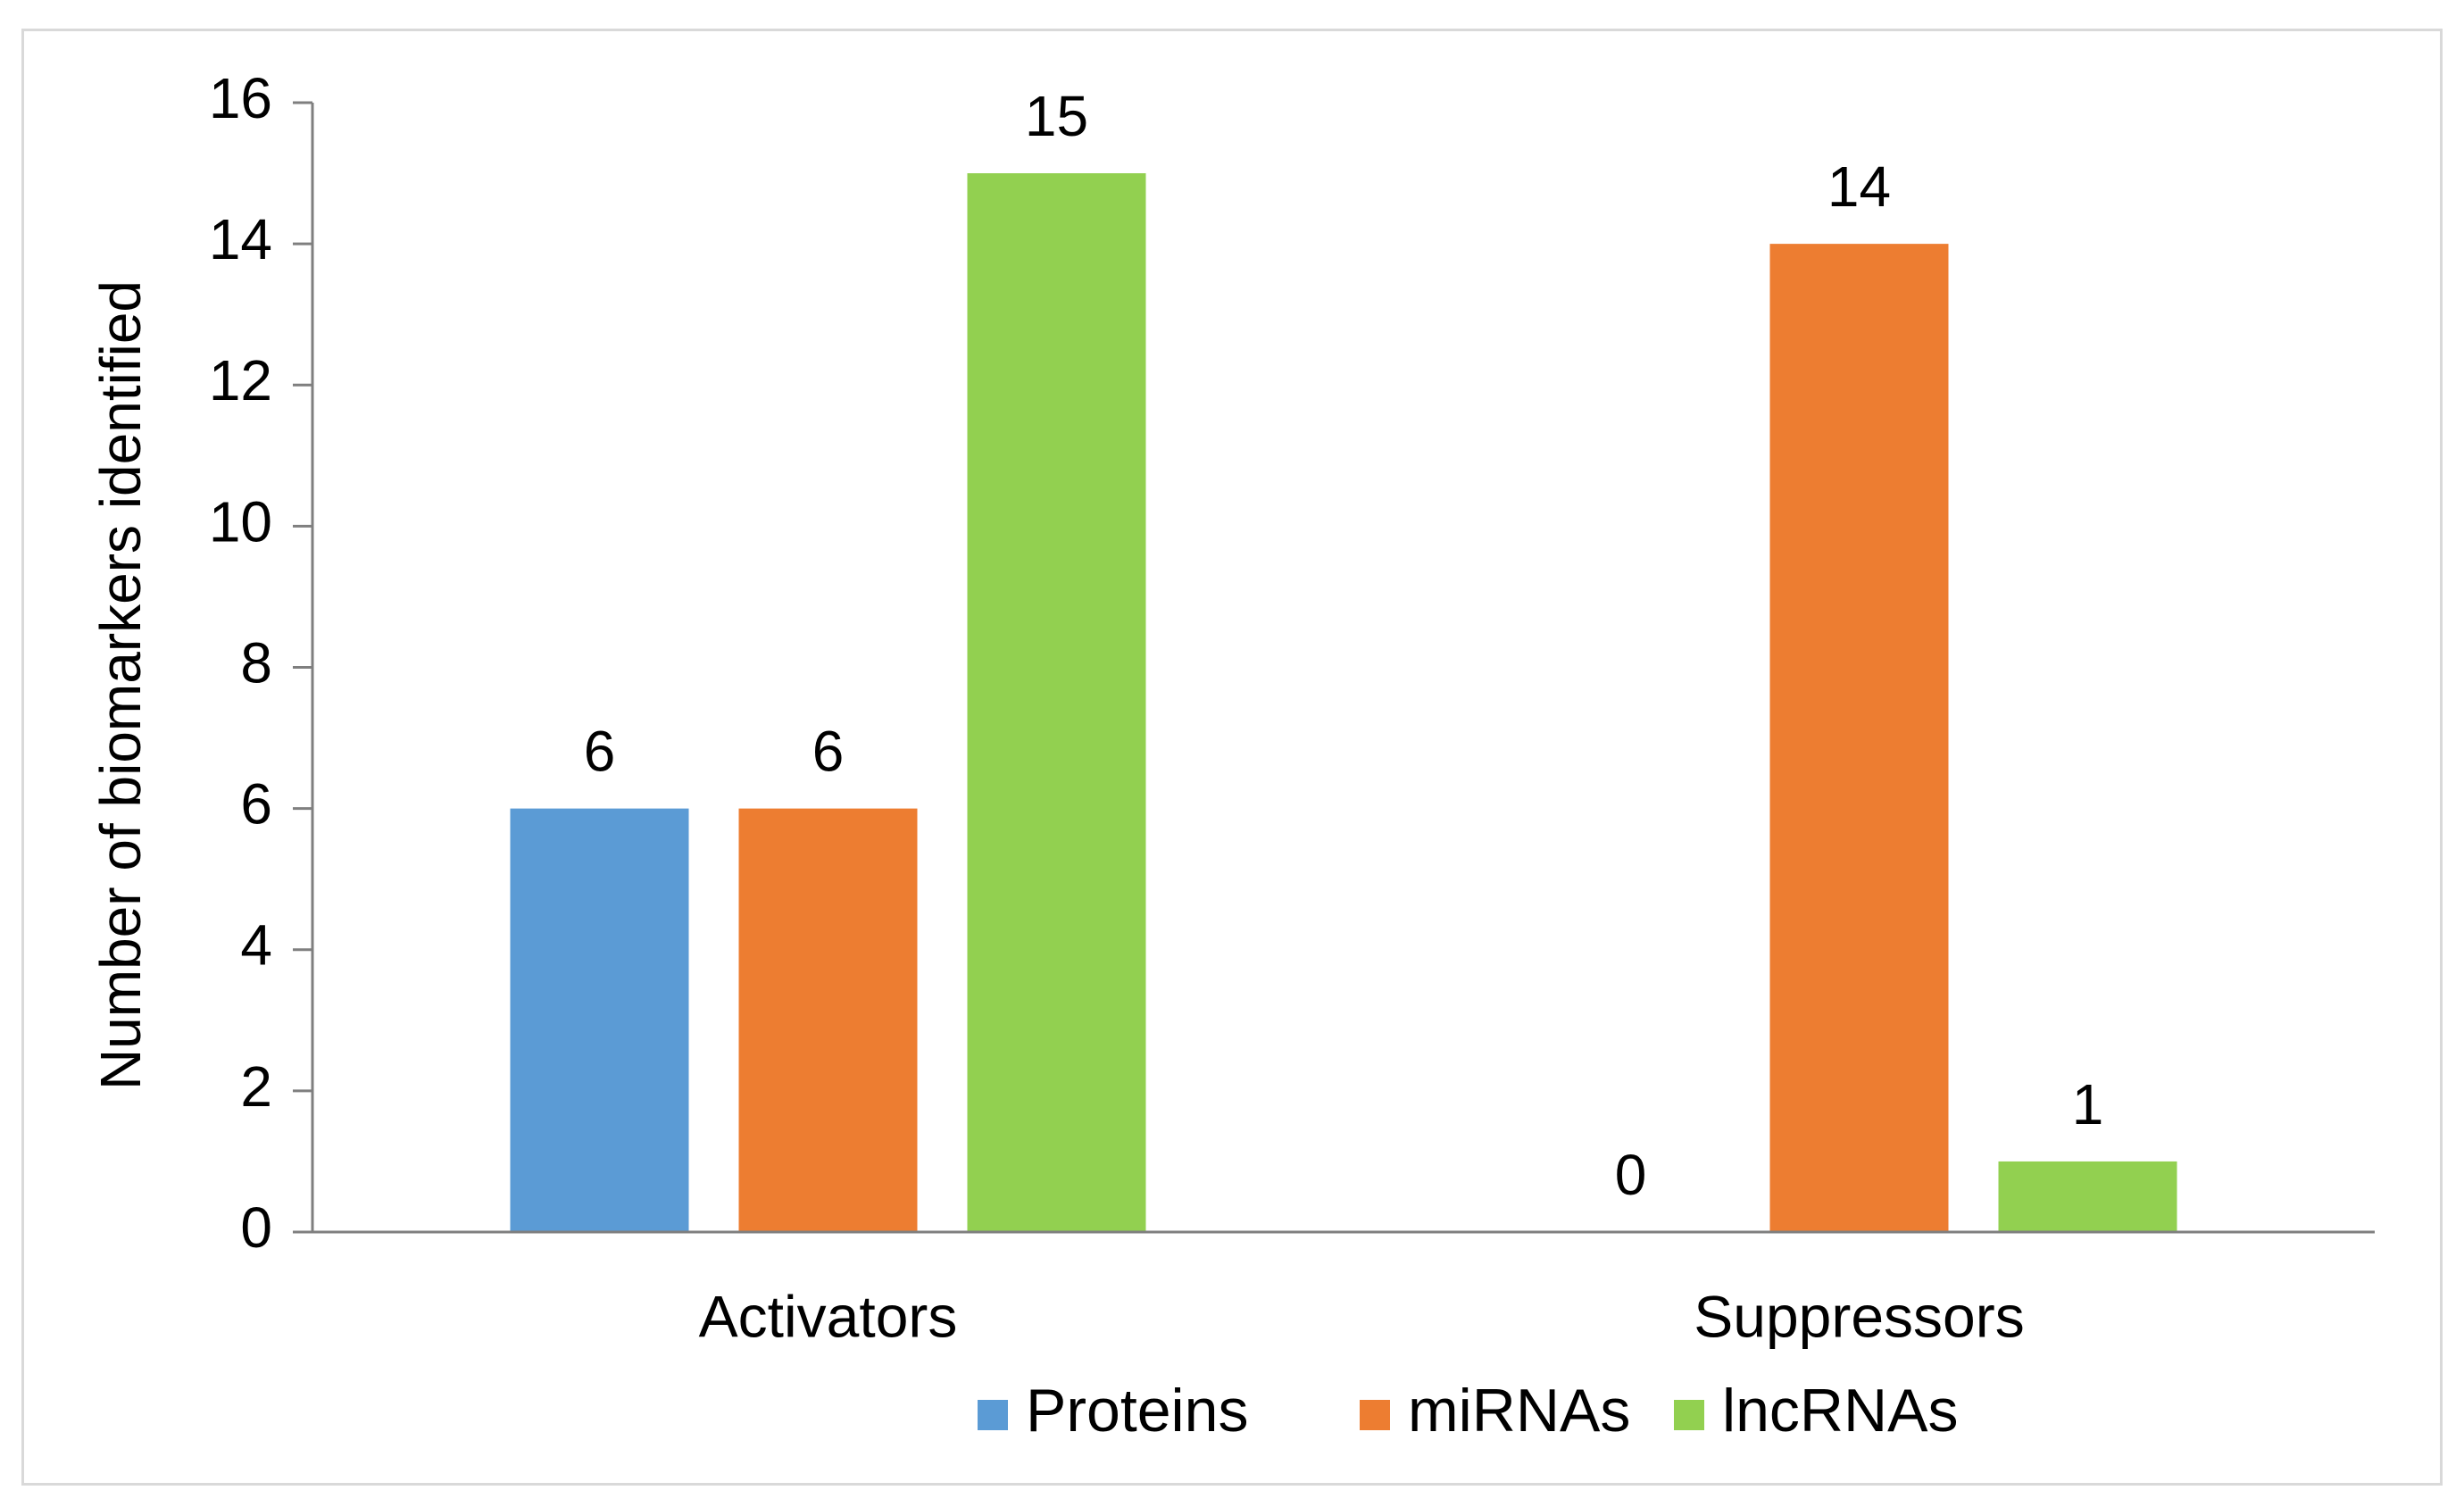  What do you see at coordinates (1859, 738) in the screenshot?
I see `bar-mirnas-suppressors` at bounding box center [1859, 738].